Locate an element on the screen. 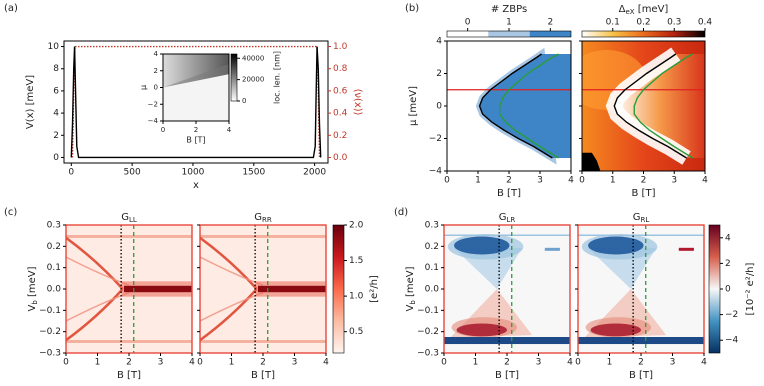 The image size is (764, 386). blue-band is located at coordinates (507, 341).